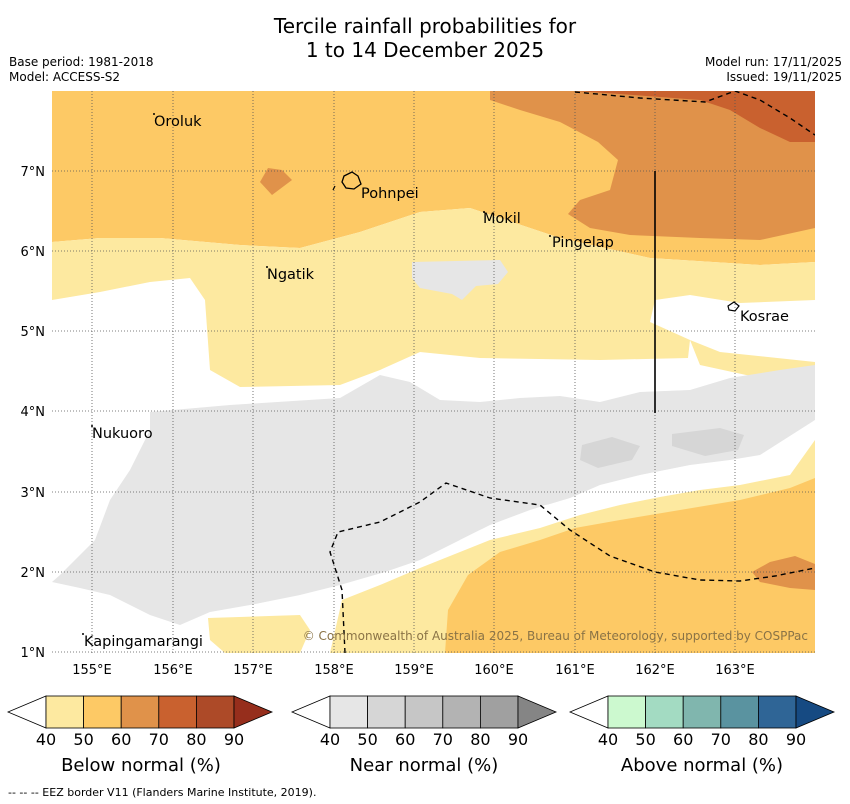 This screenshot has width=850, height=804. Describe the element at coordinates (33, 332) in the screenshot. I see `lat-tick-5: 5°N` at that location.